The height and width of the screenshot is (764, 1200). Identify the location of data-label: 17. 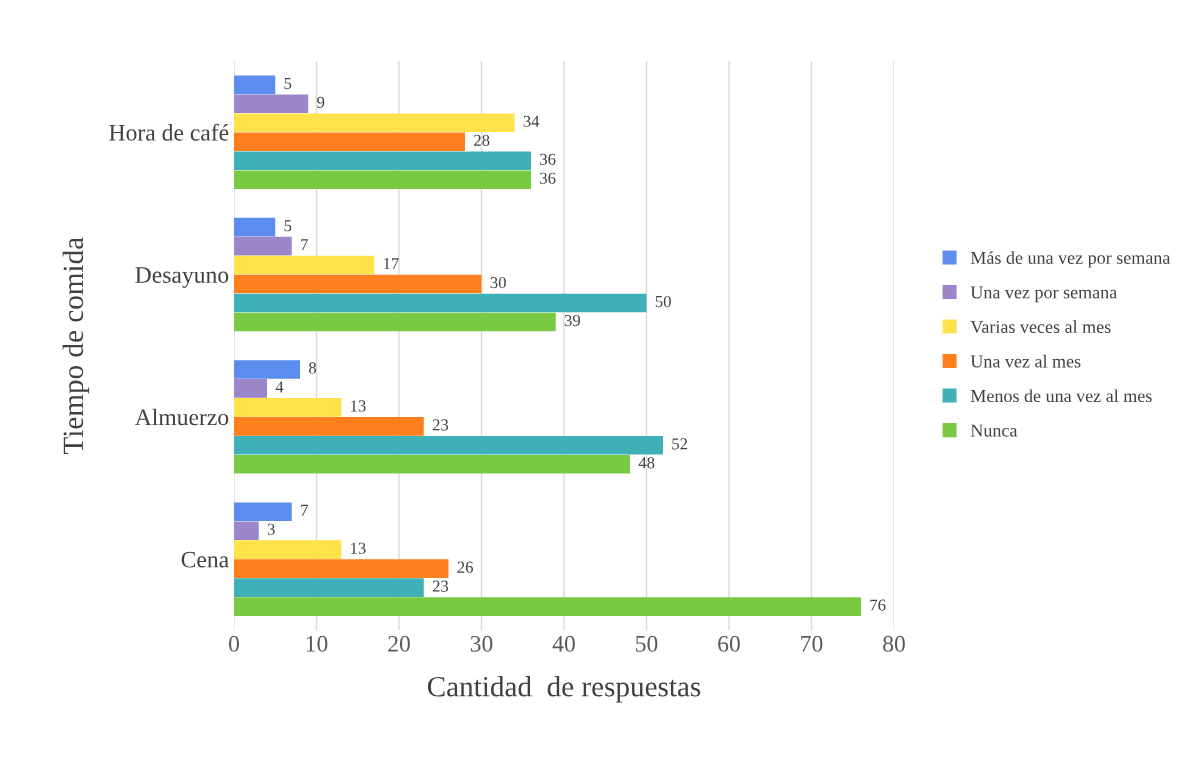
(391, 264).